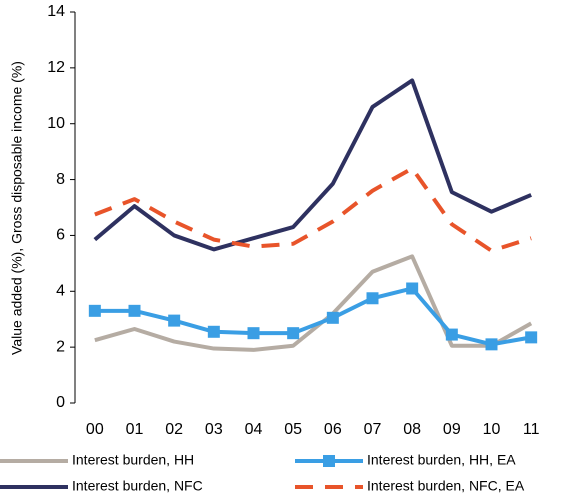 This screenshot has width=569, height=495. Describe the element at coordinates (60, 402) in the screenshot. I see `y-tick-label: 0` at that location.